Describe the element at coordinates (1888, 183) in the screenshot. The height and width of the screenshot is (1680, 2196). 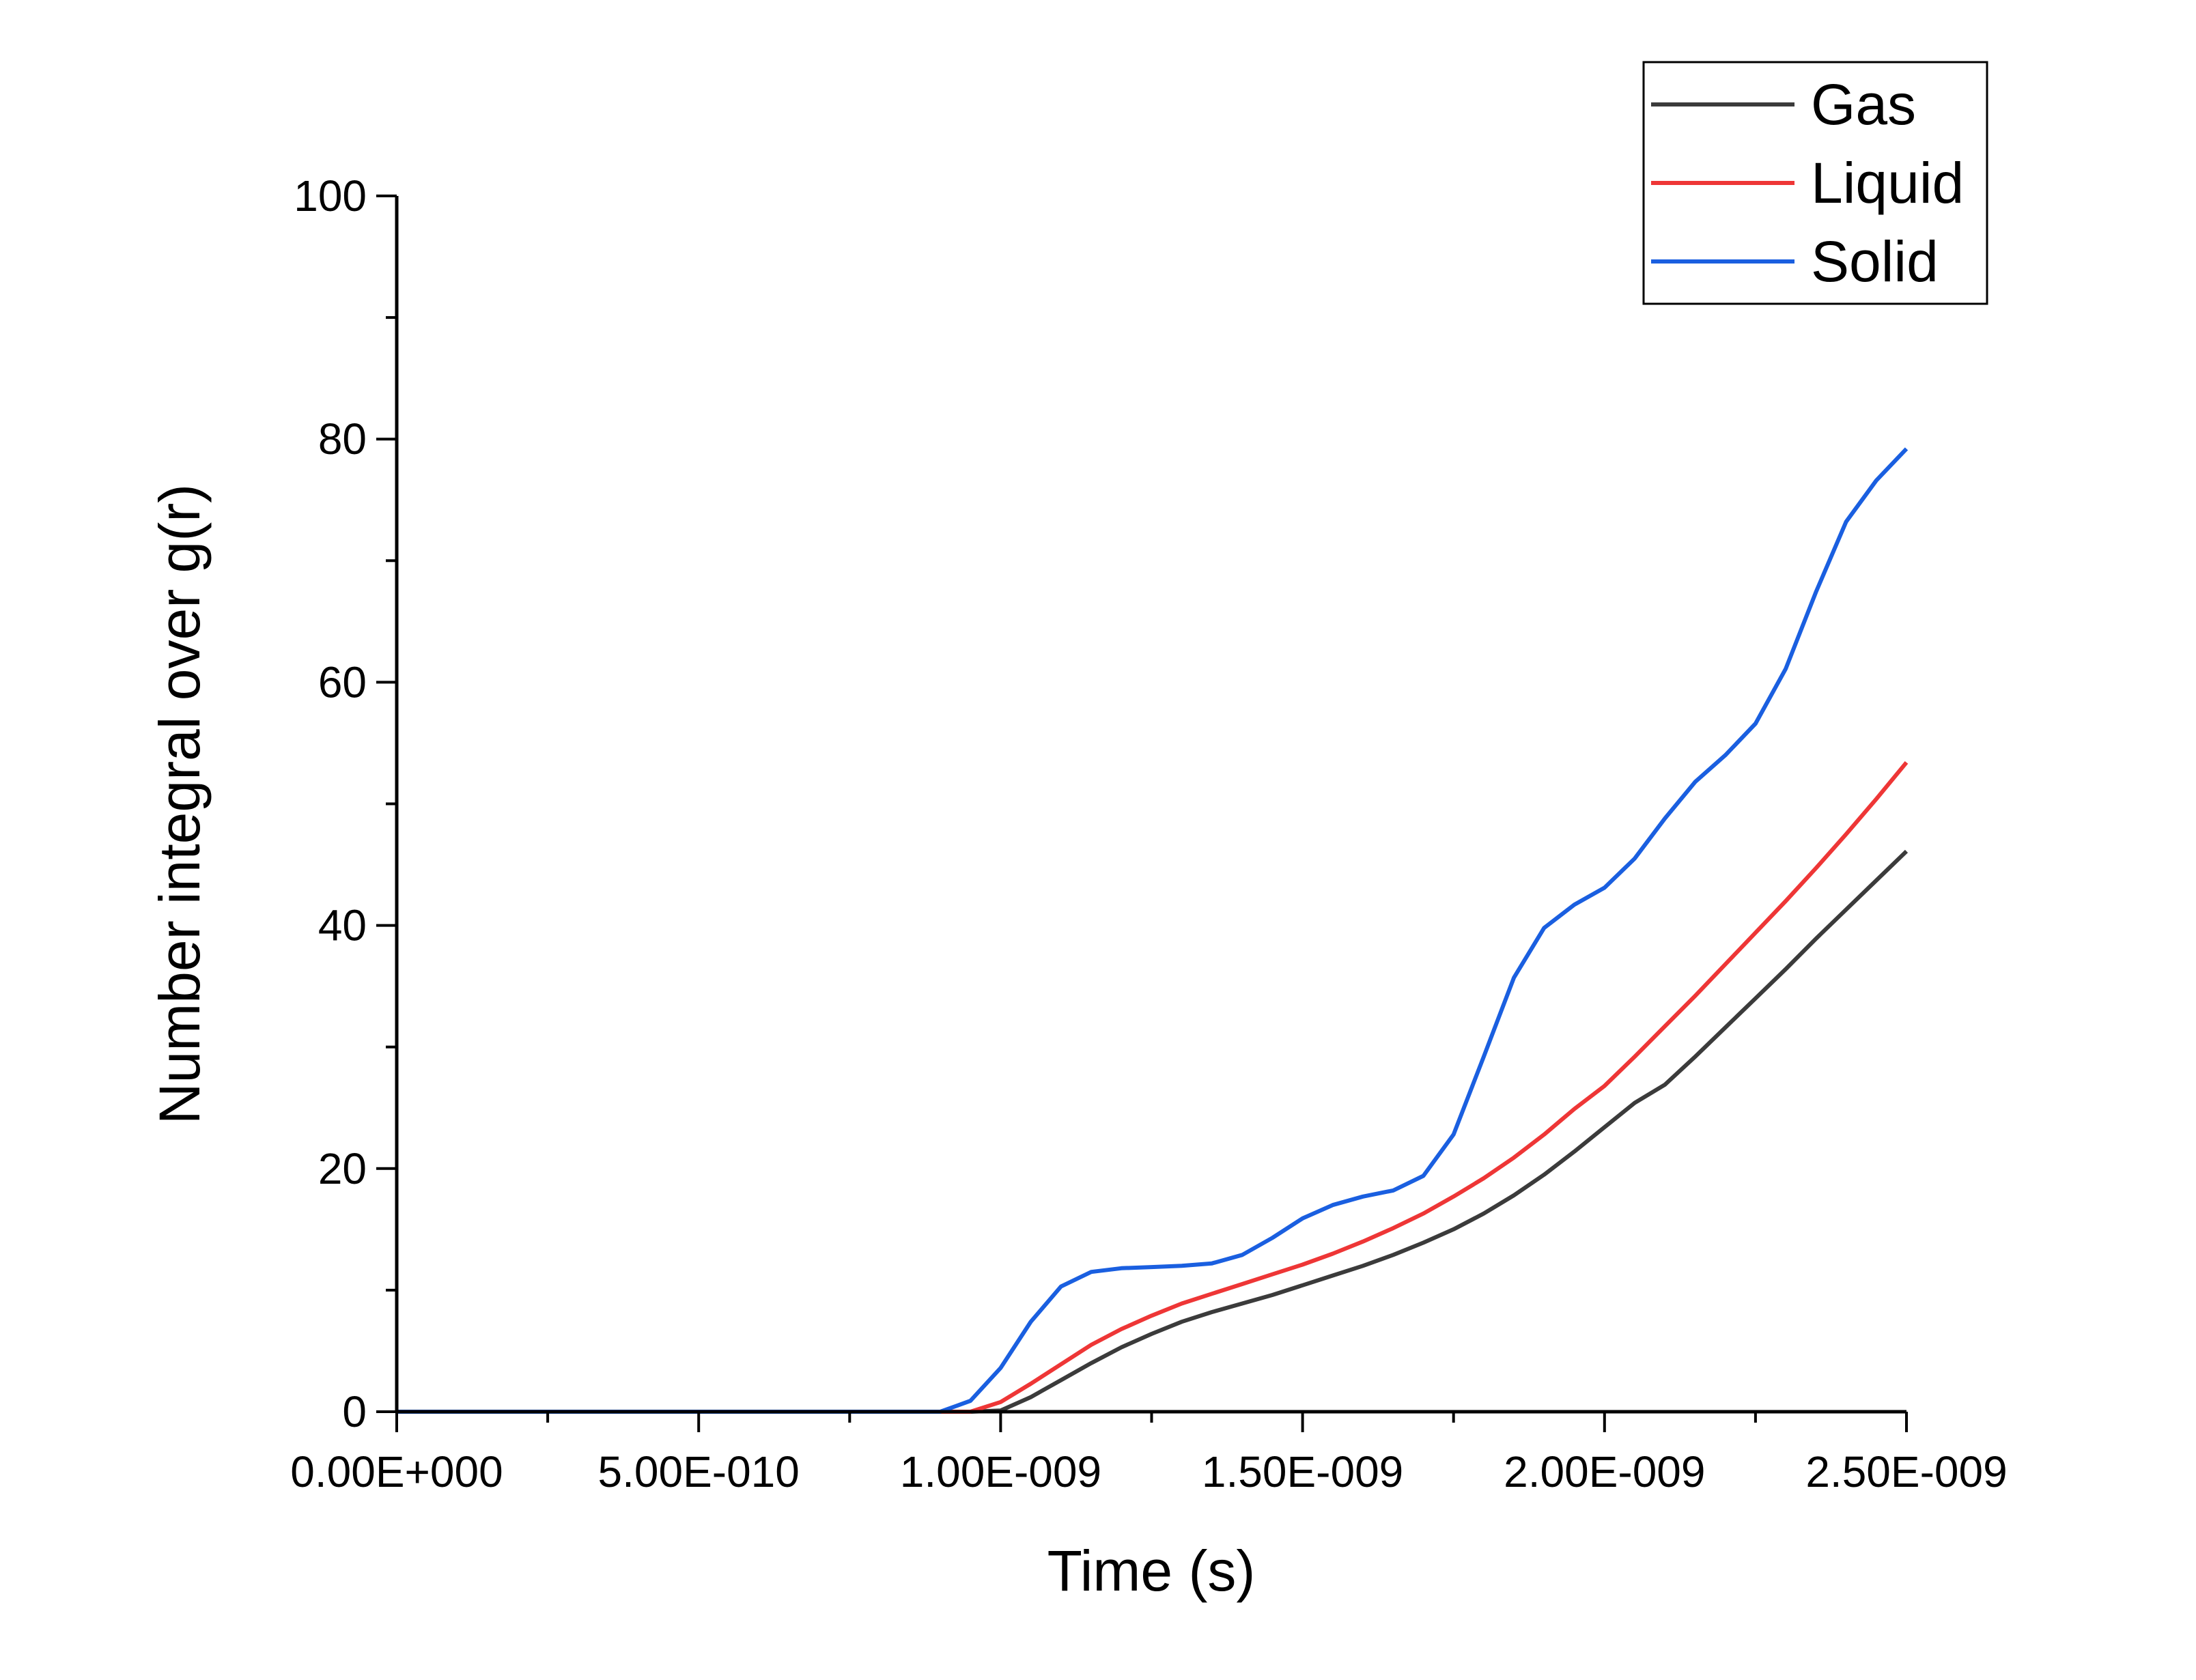
I see `legend-label-liquid: Liquid` at that location.